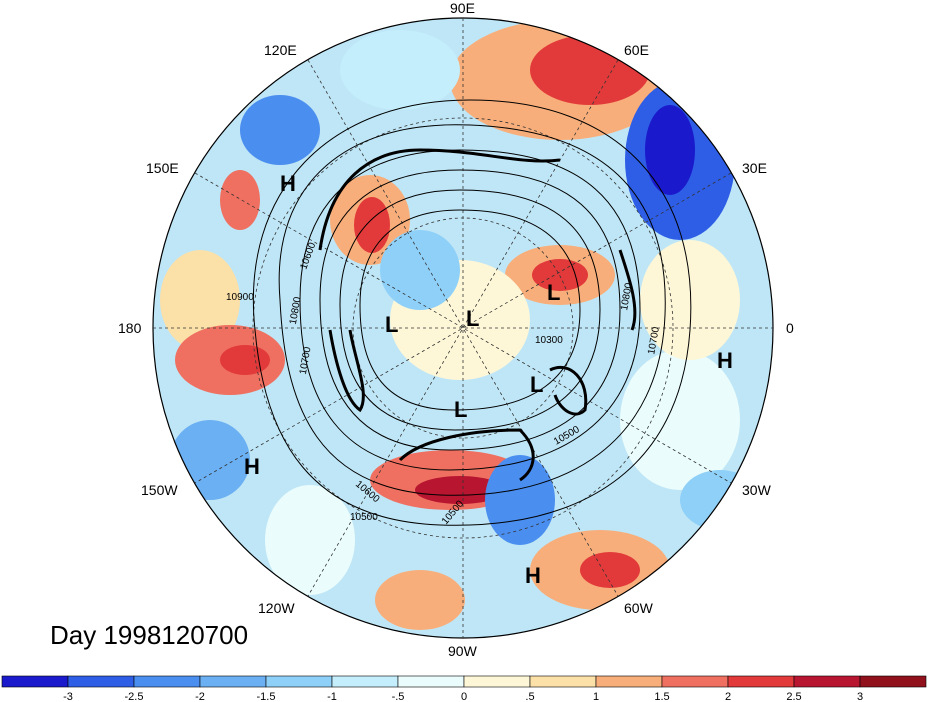  Describe the element at coordinates (462, 8) in the screenshot. I see `lon-label-90e: 90E` at that location.